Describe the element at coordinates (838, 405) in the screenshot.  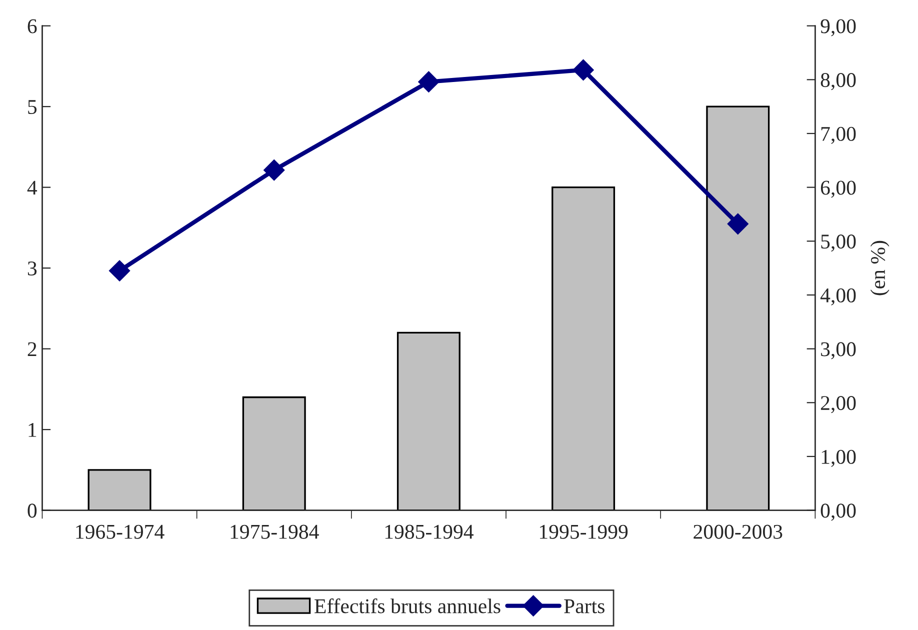
I see `y2-tick-label: 2,00` at that location.